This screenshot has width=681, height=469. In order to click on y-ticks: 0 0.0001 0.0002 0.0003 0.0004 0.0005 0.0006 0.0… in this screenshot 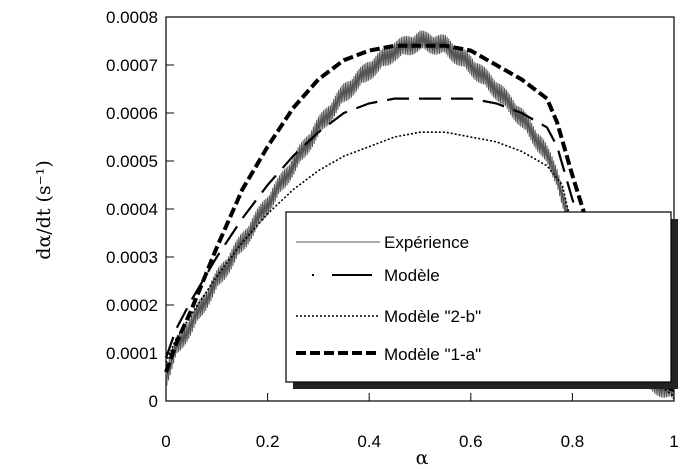, I will do `click(140, 209)`.